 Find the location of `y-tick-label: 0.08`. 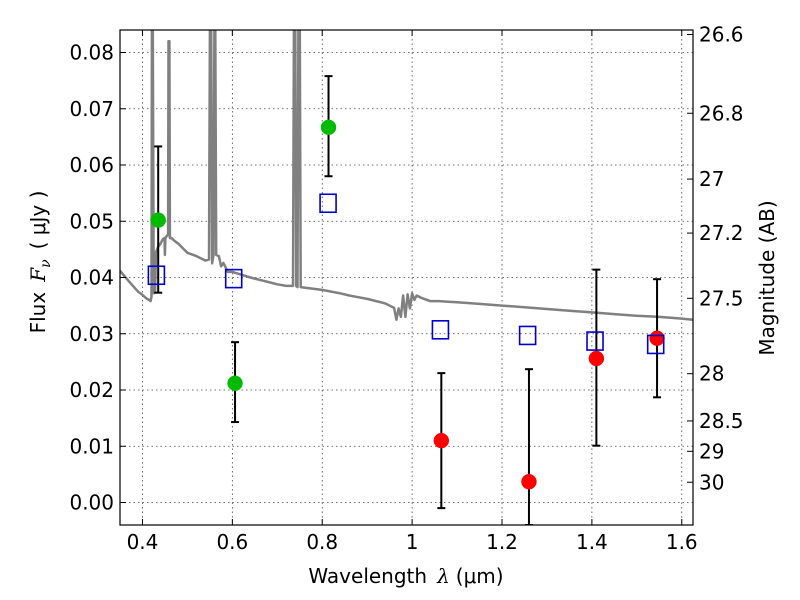

y-tick-label: 0.08 is located at coordinates (91, 53).